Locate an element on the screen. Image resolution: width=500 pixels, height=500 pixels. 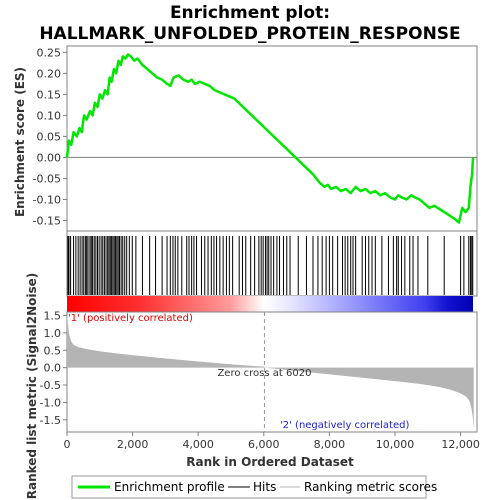
x-tick-label: 8,000 is located at coordinates (330, 444).